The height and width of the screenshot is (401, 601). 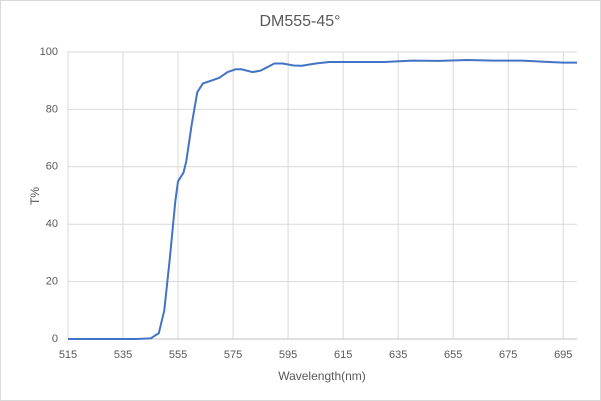 I want to click on y-tick-label: 20, so click(x=52, y=282).